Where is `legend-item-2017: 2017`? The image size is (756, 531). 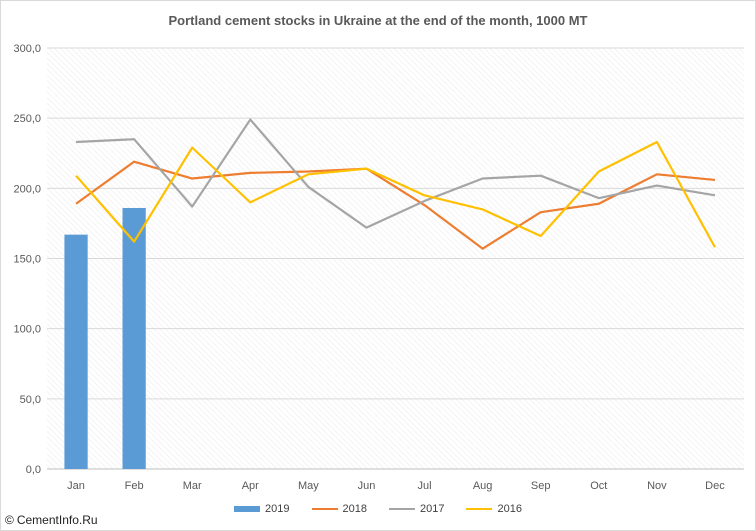
legend-item-2017: 2017 is located at coordinates (416, 509).